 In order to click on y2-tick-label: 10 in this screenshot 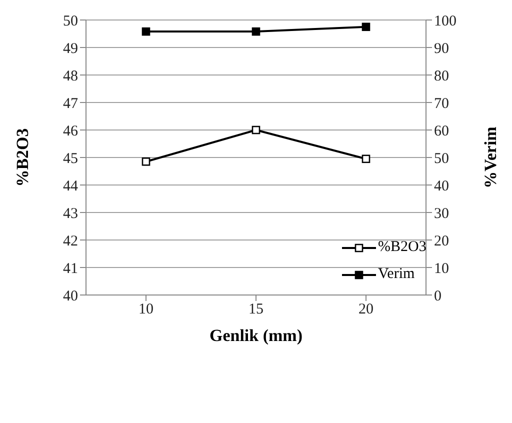, I will do `click(441, 268)`.